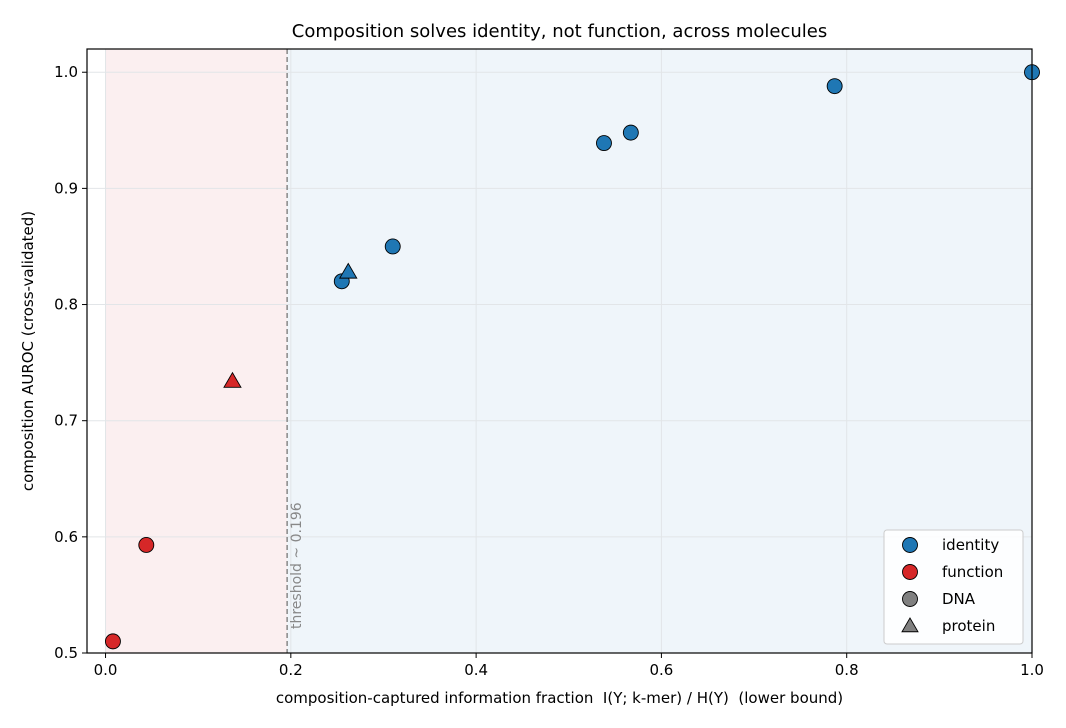 Image resolution: width=1066 pixels, height=728 pixels. What do you see at coordinates (297, 565) in the screenshot?
I see `threshold-label: threshold ~ 0.196` at bounding box center [297, 565].